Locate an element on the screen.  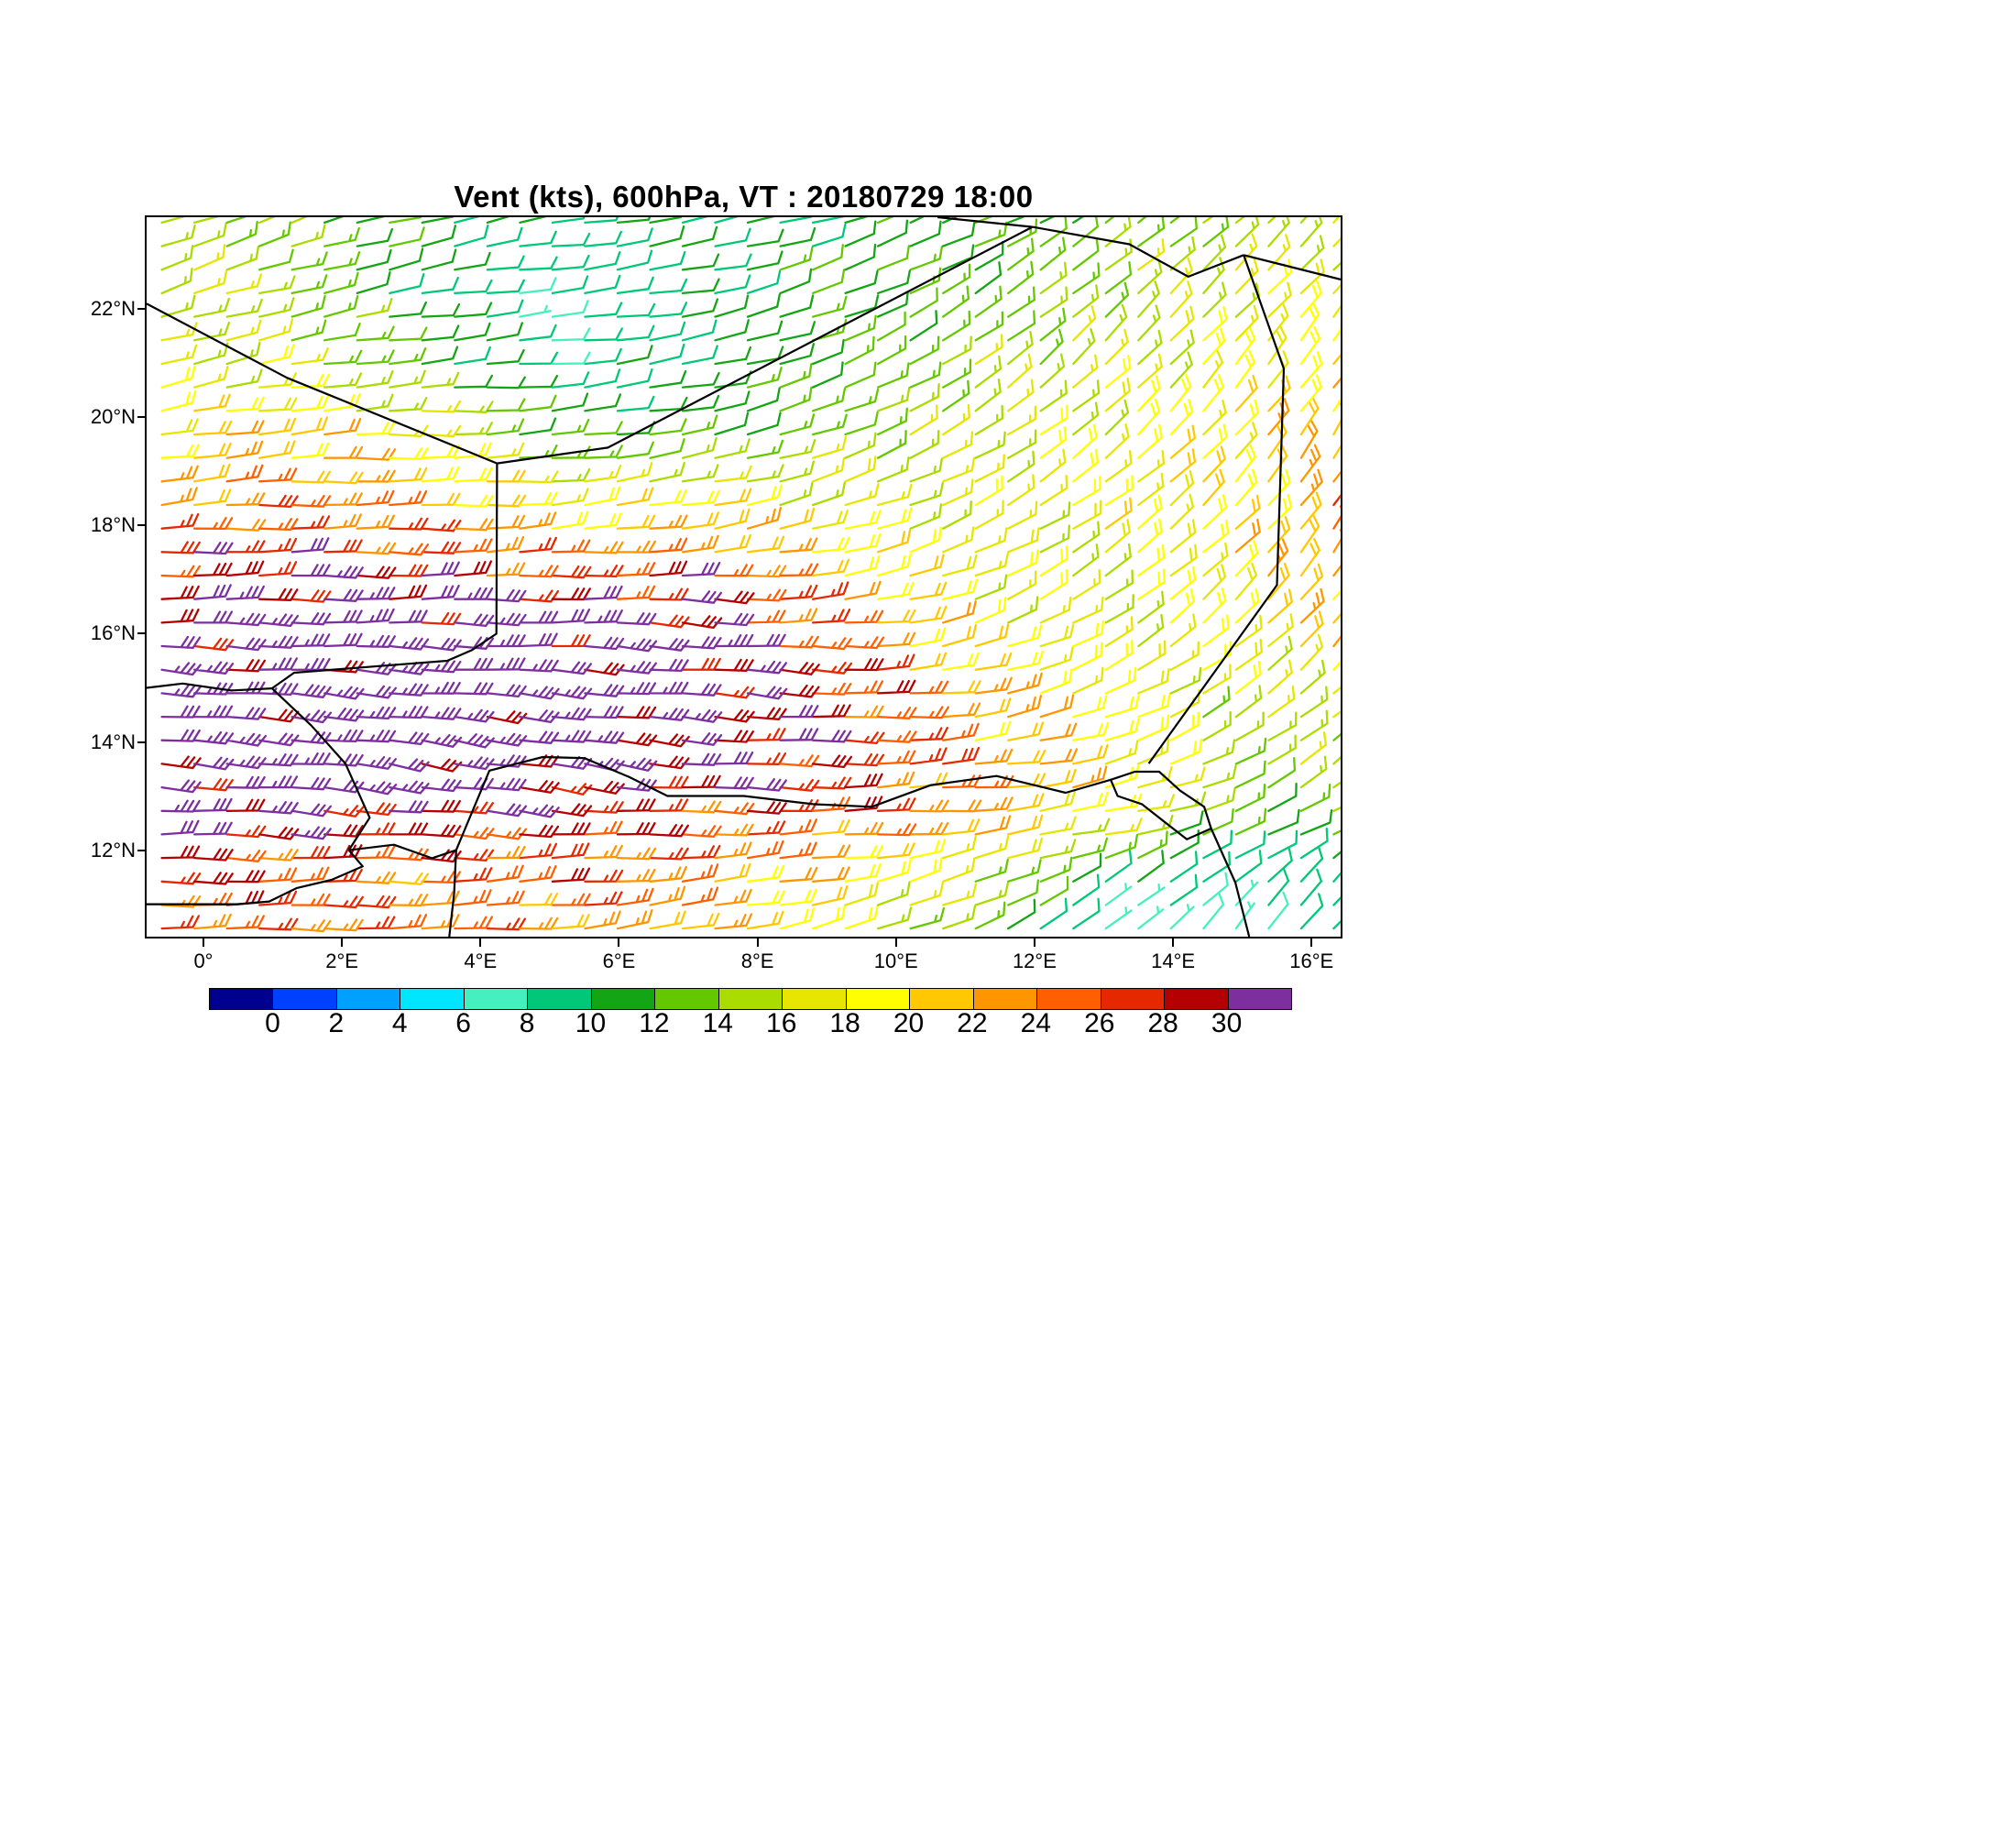
x-axis-label: 2°E is located at coordinates (341, 960).